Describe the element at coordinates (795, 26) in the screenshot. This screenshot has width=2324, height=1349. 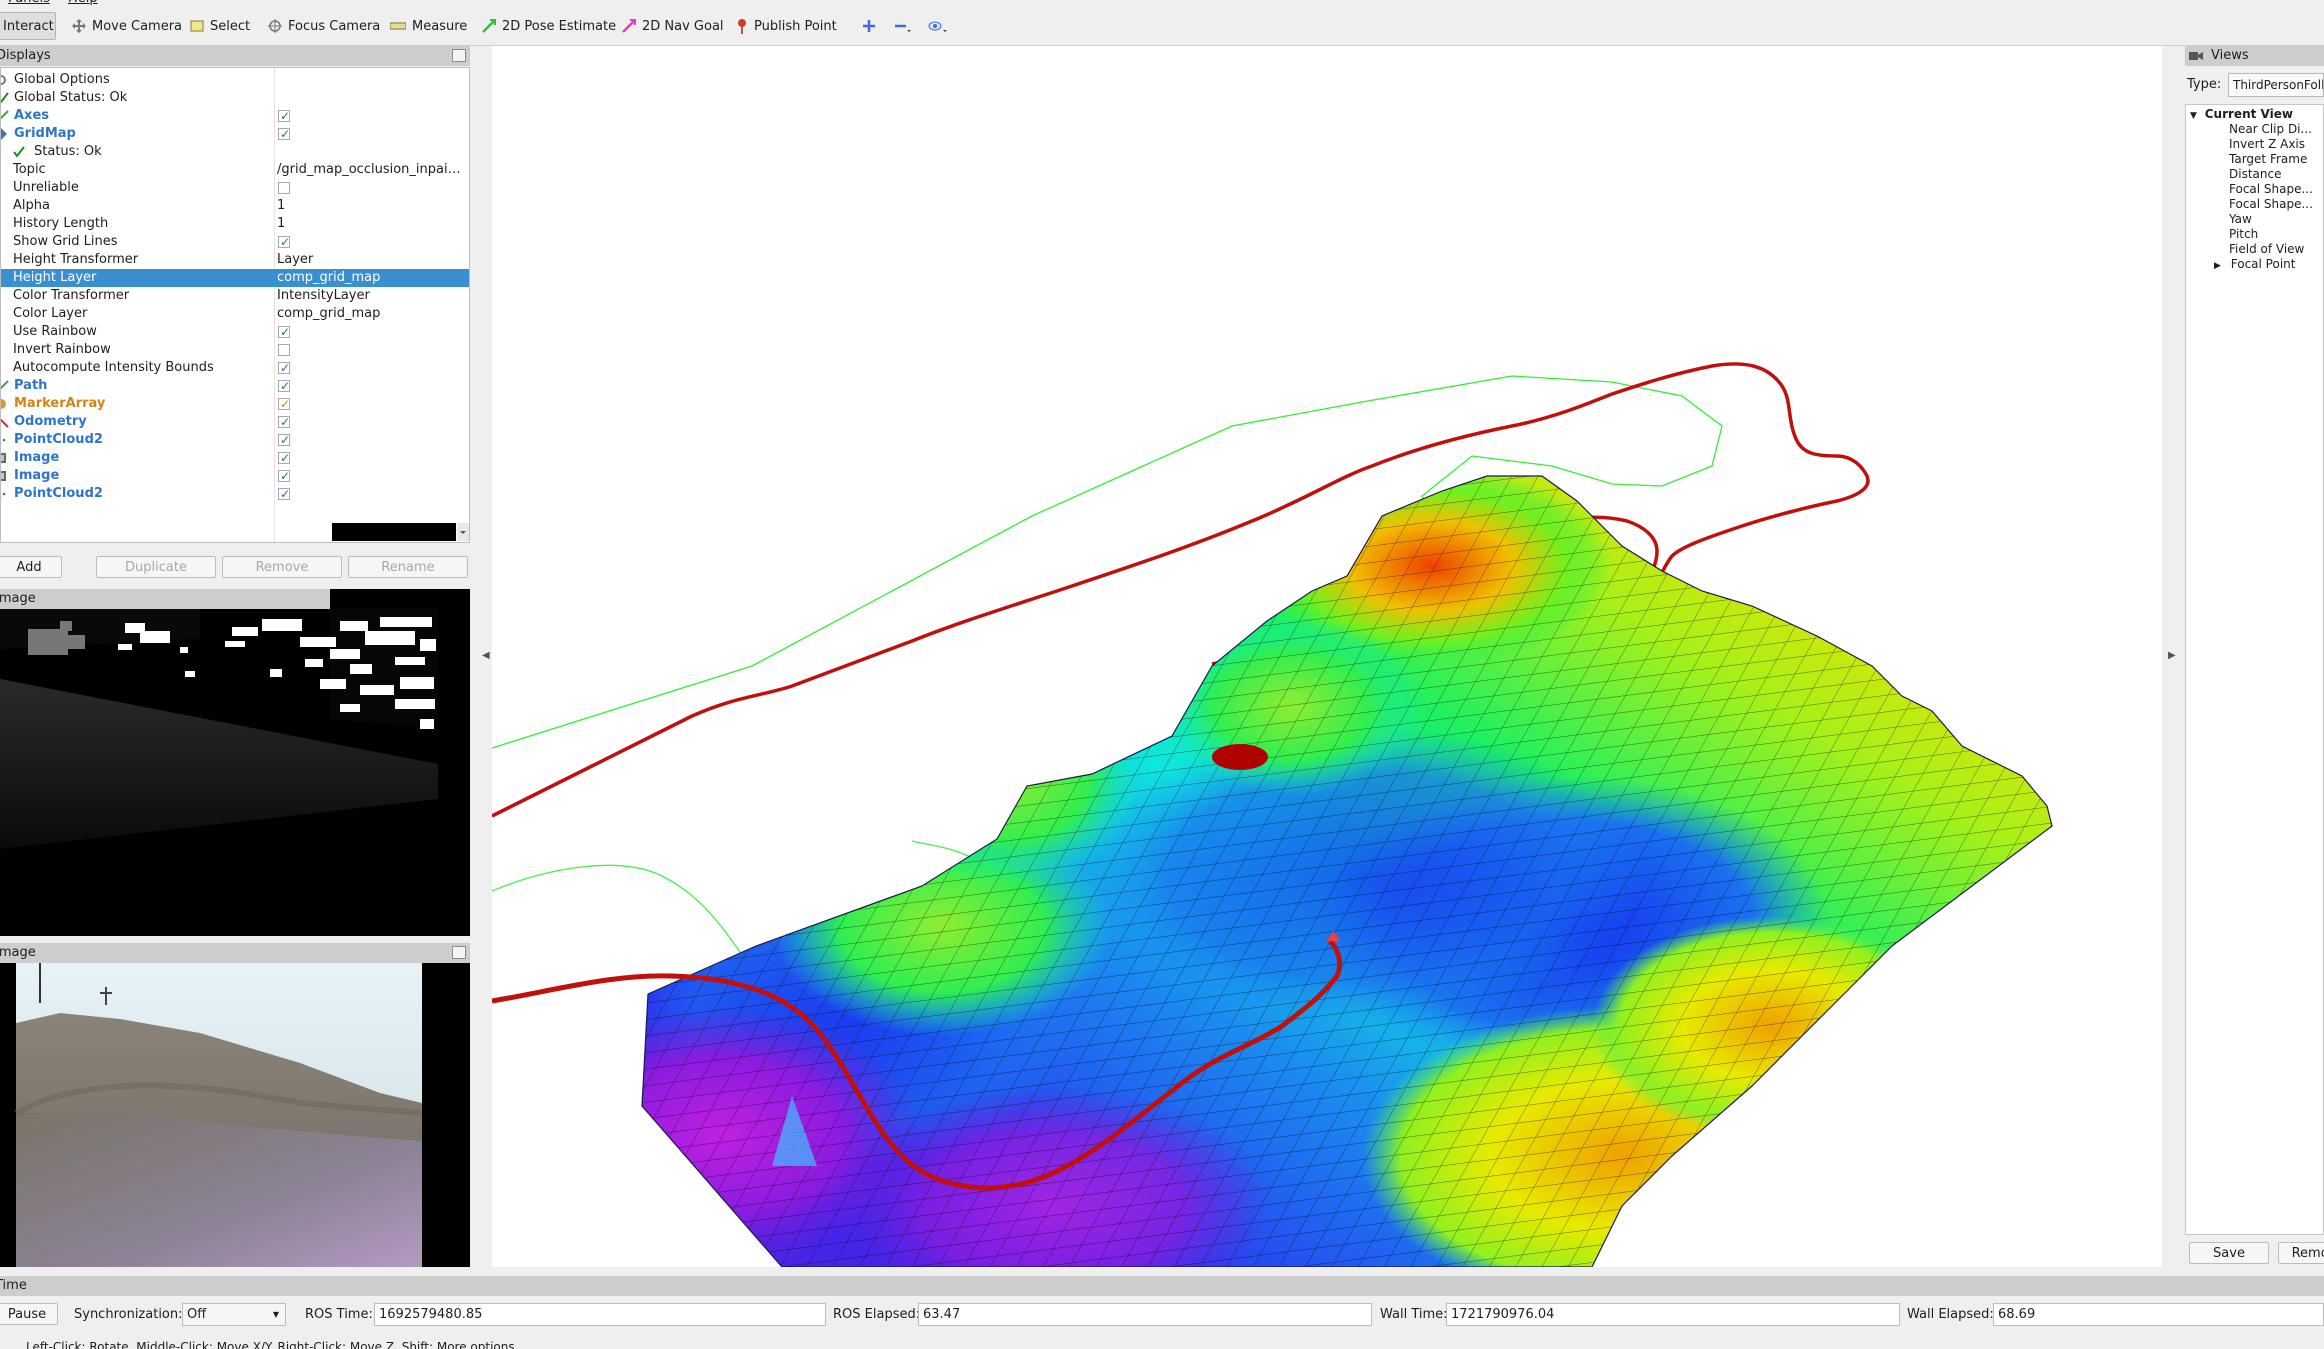
I see `publish-point-label: Publish Point` at that location.